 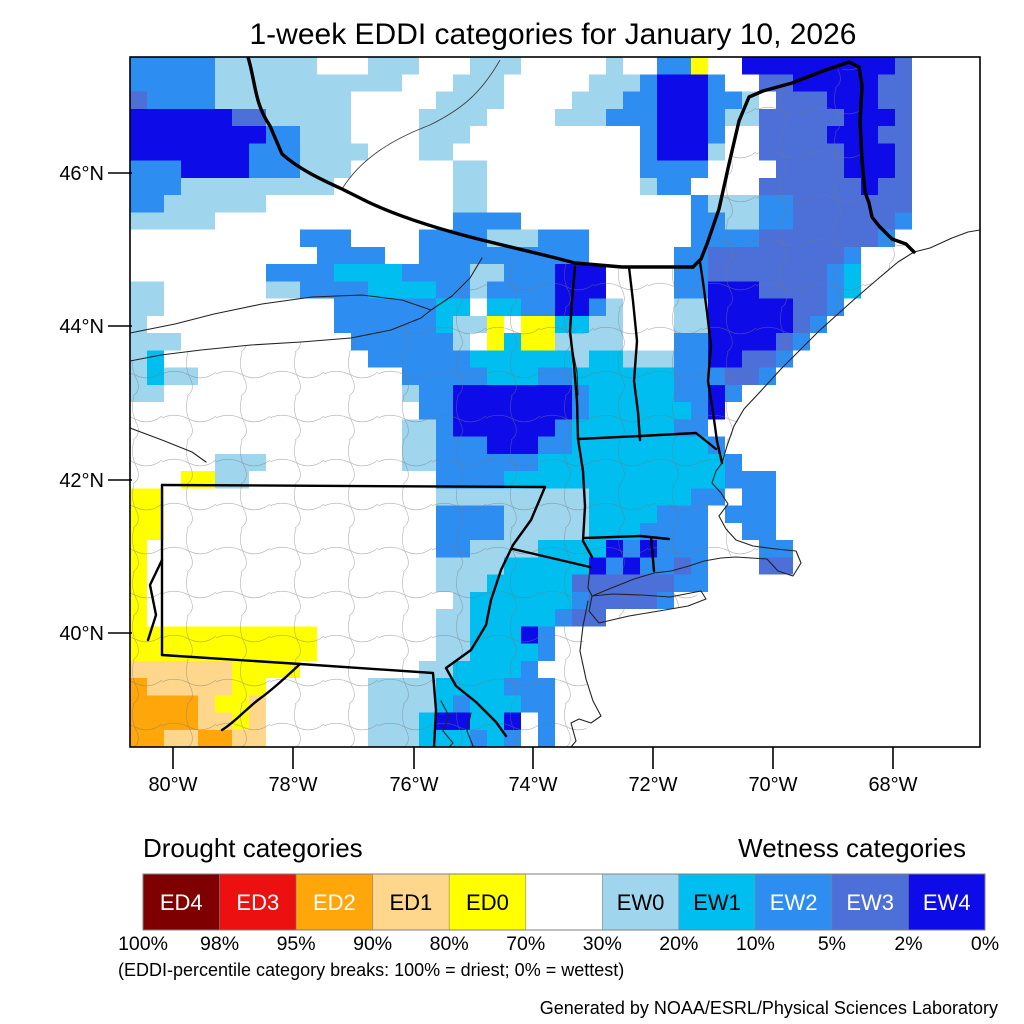 I want to click on legend-swatch-EW0, so click(x=641, y=902).